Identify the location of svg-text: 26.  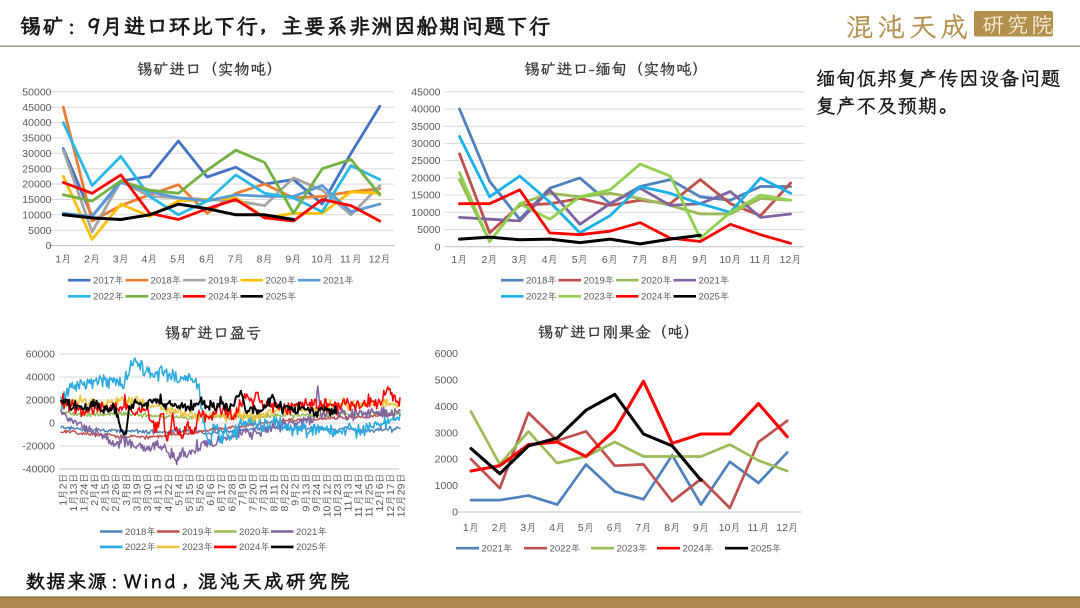
(201, 489).